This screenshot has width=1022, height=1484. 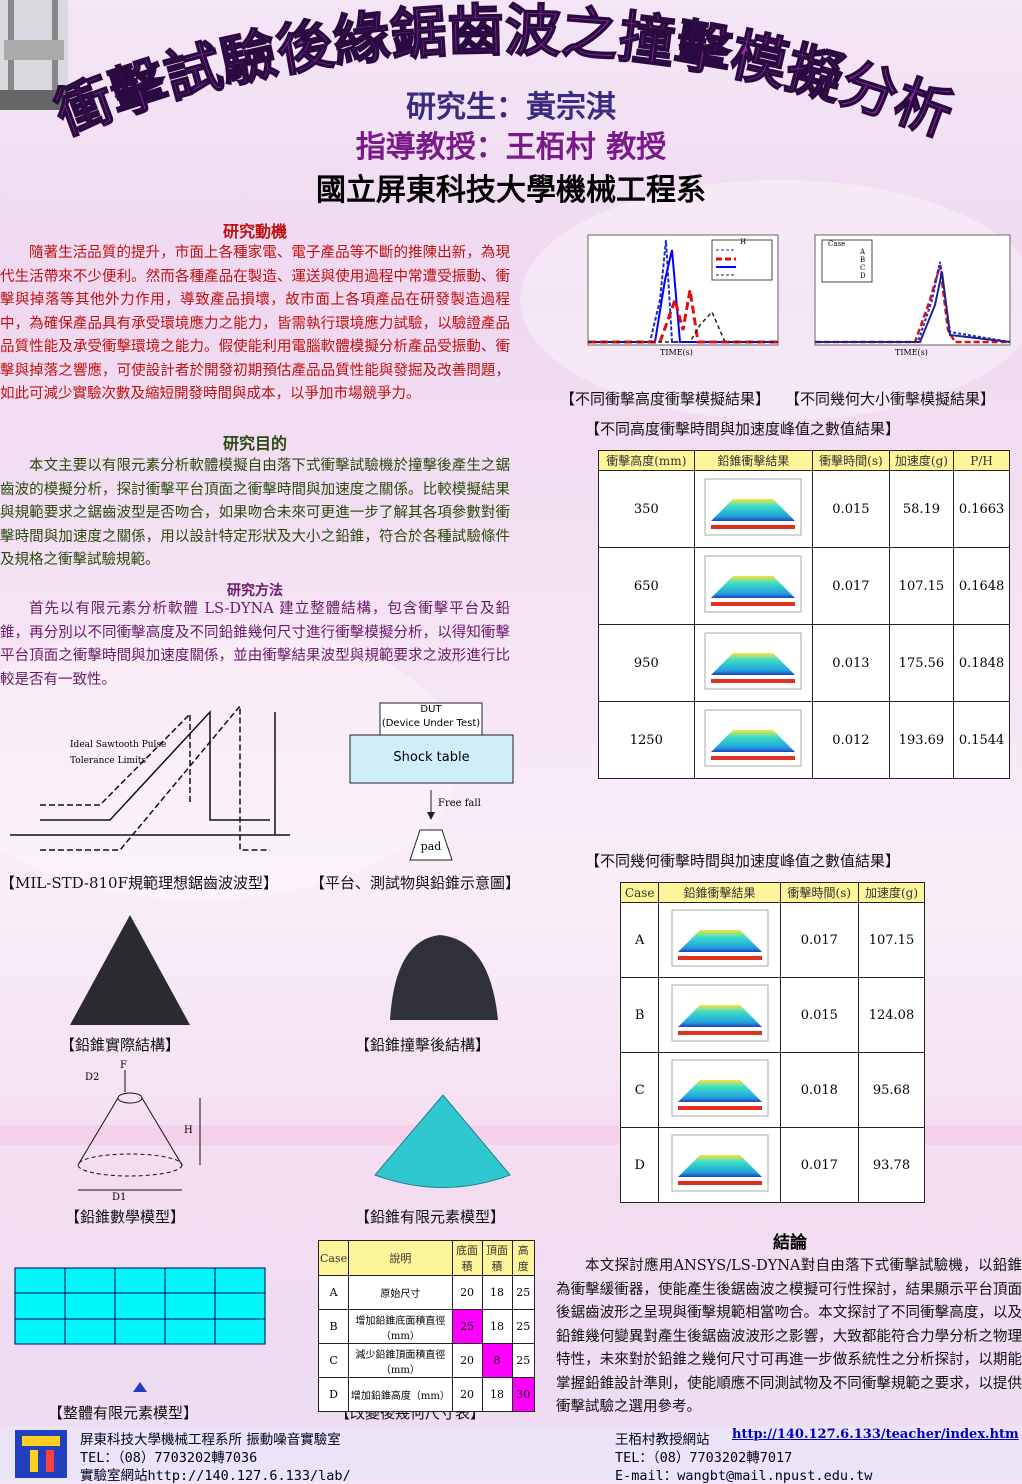 What do you see at coordinates (511, 107) in the screenshot?
I see `student: 研究生：黃宗淇` at bounding box center [511, 107].